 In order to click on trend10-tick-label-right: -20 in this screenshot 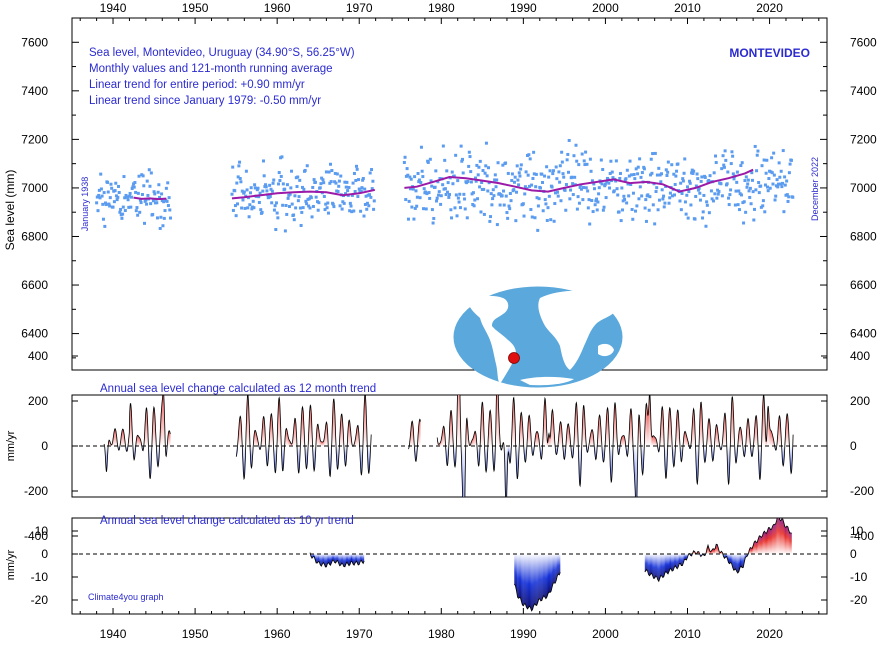, I will do `click(859, 600)`.